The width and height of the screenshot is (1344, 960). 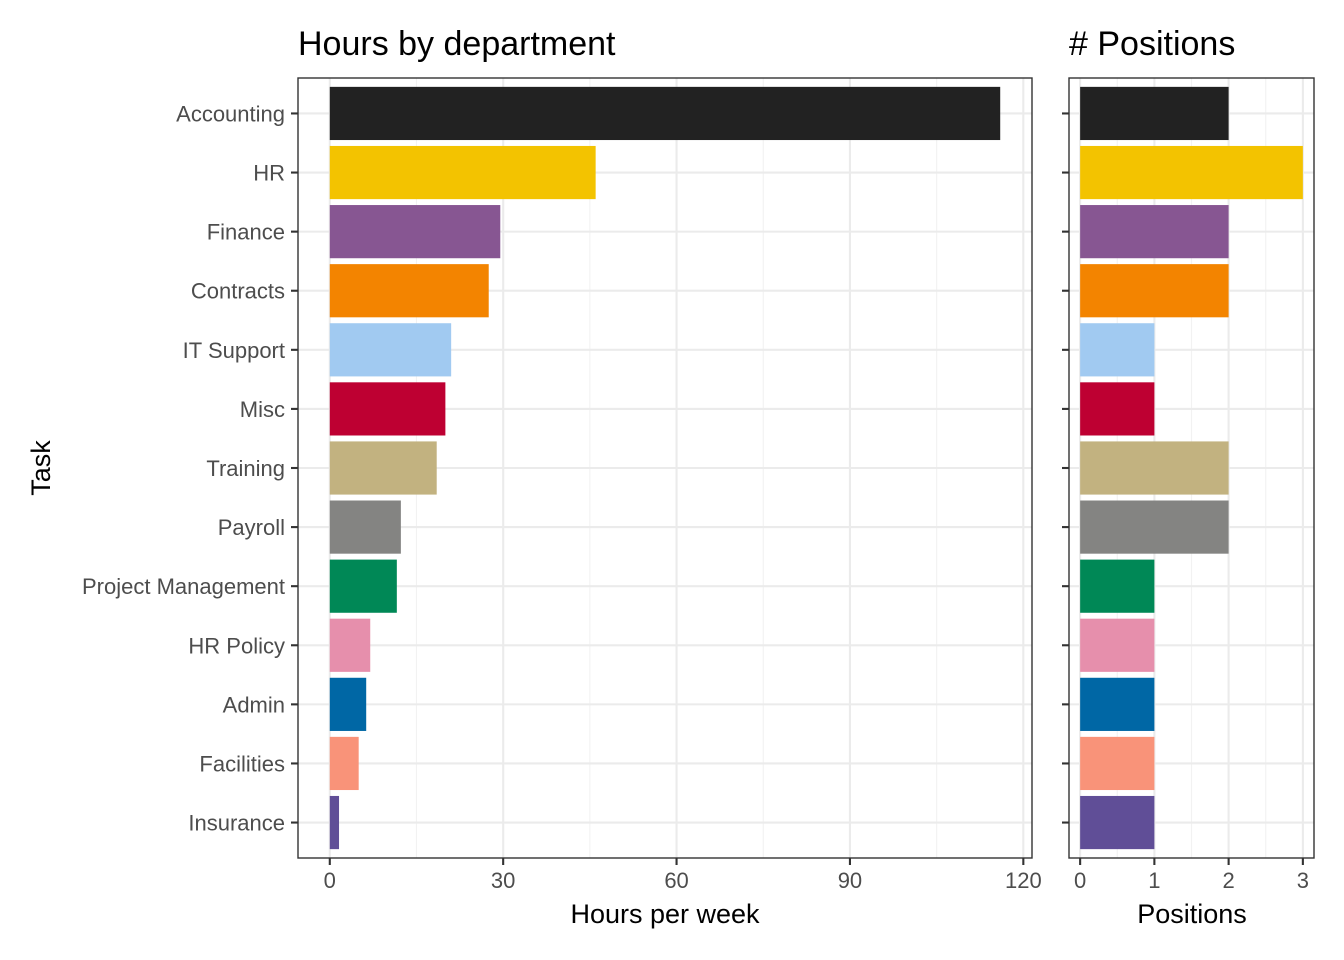 What do you see at coordinates (1152, 44) in the screenshot?
I see `positions-chart-title: # Positions` at bounding box center [1152, 44].